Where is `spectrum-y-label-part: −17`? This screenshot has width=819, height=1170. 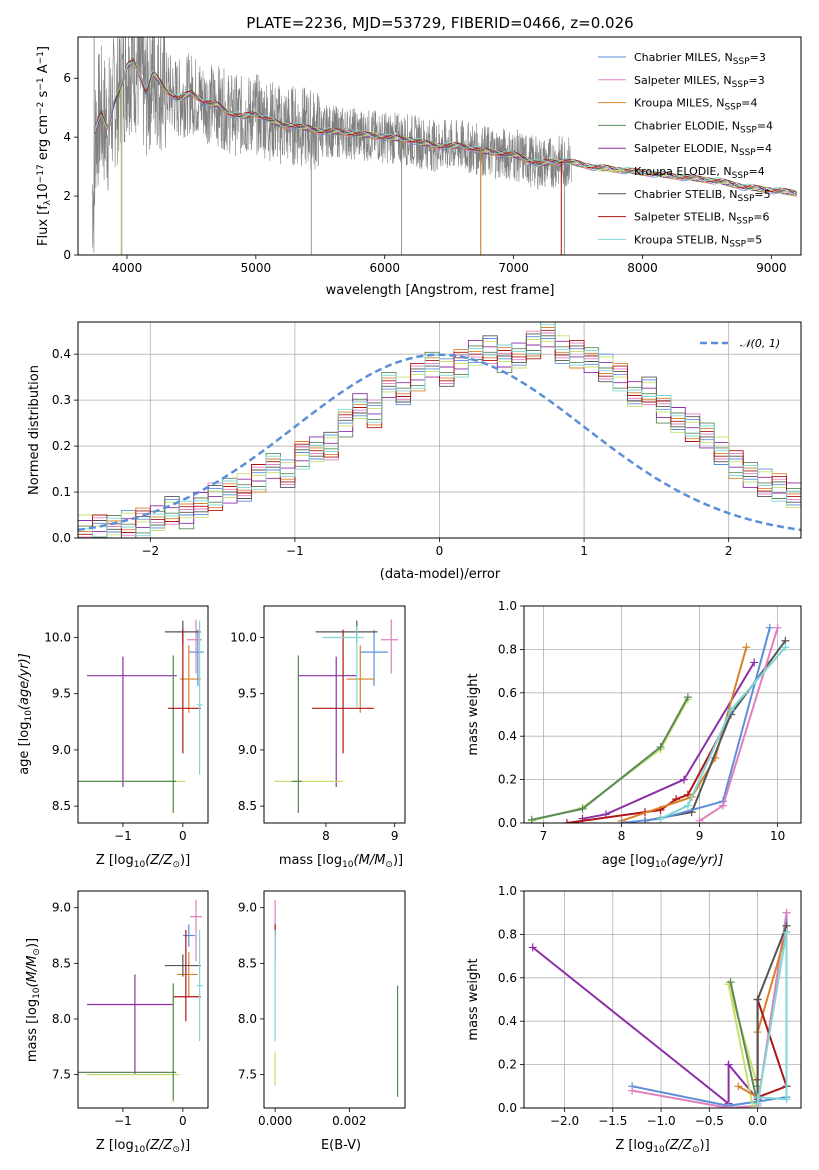
spectrum-y-label-part: −17 is located at coordinates (41, 173).